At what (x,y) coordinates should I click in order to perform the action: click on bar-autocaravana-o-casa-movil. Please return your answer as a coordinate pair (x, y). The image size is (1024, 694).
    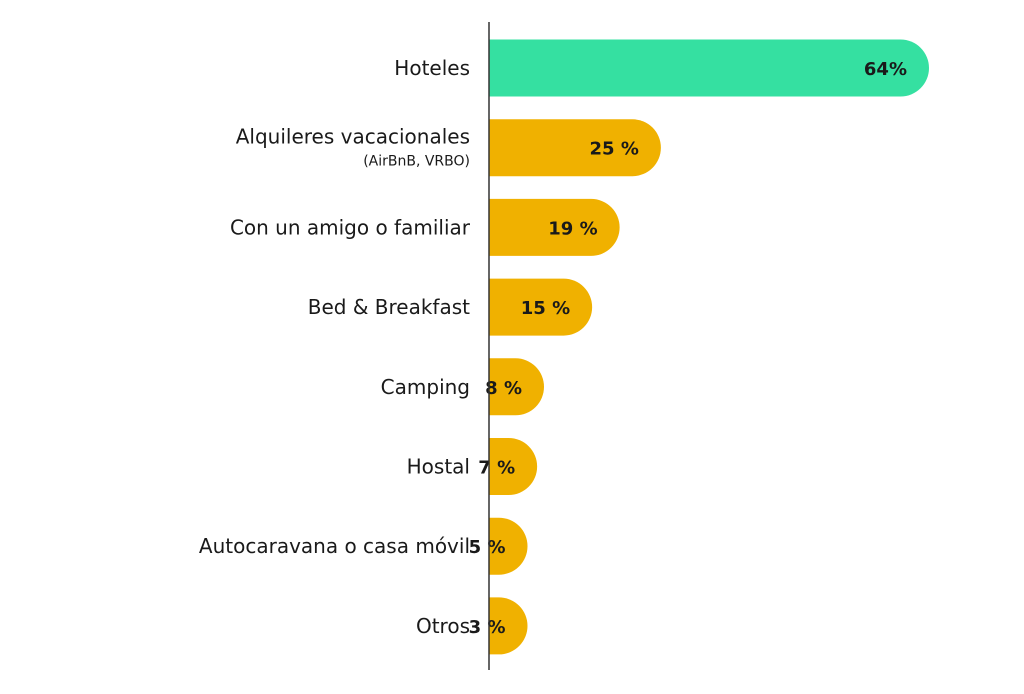
    Looking at the image, I should click on (508, 546).